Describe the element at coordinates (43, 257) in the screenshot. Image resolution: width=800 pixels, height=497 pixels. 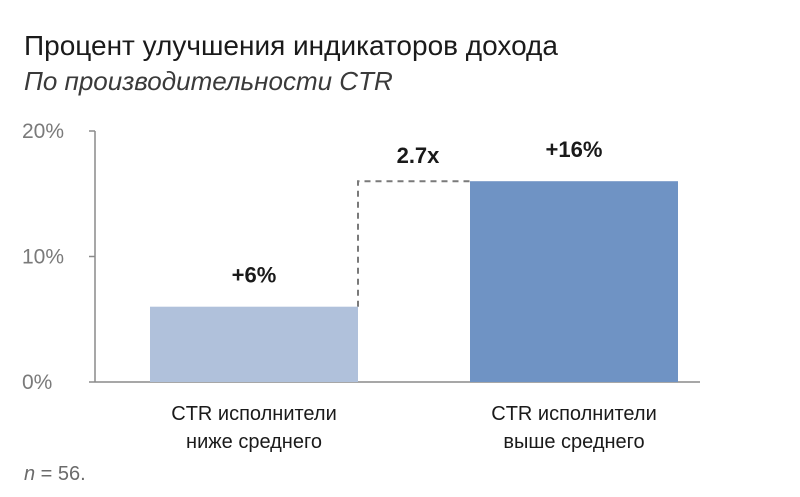
I see `y-tick-label: 10%` at that location.